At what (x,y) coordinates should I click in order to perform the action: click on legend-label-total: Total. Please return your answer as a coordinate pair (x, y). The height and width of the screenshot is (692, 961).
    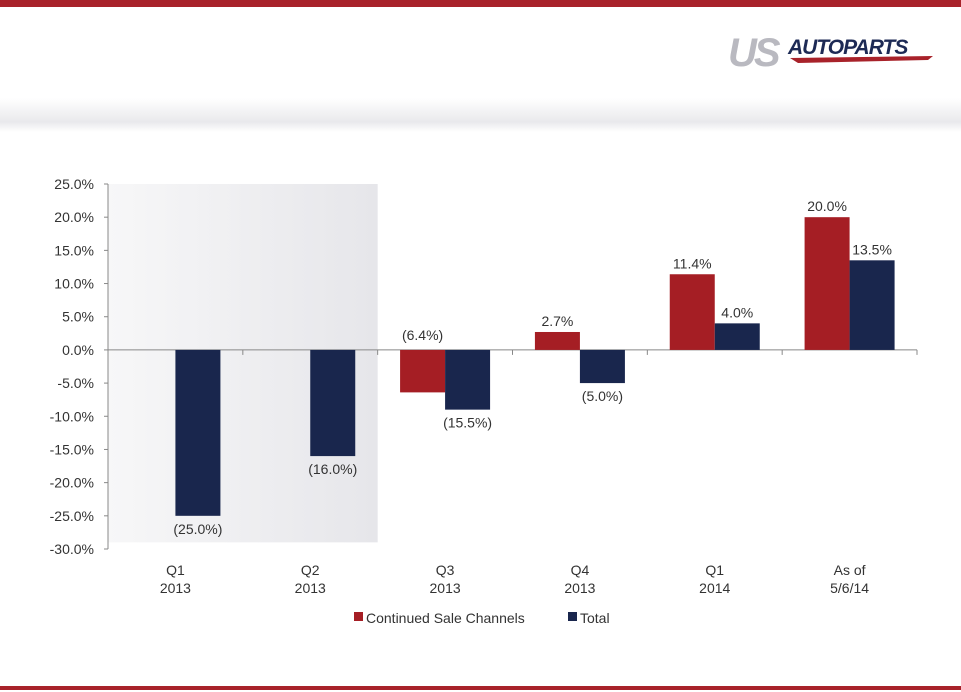
    Looking at the image, I should click on (595, 618).